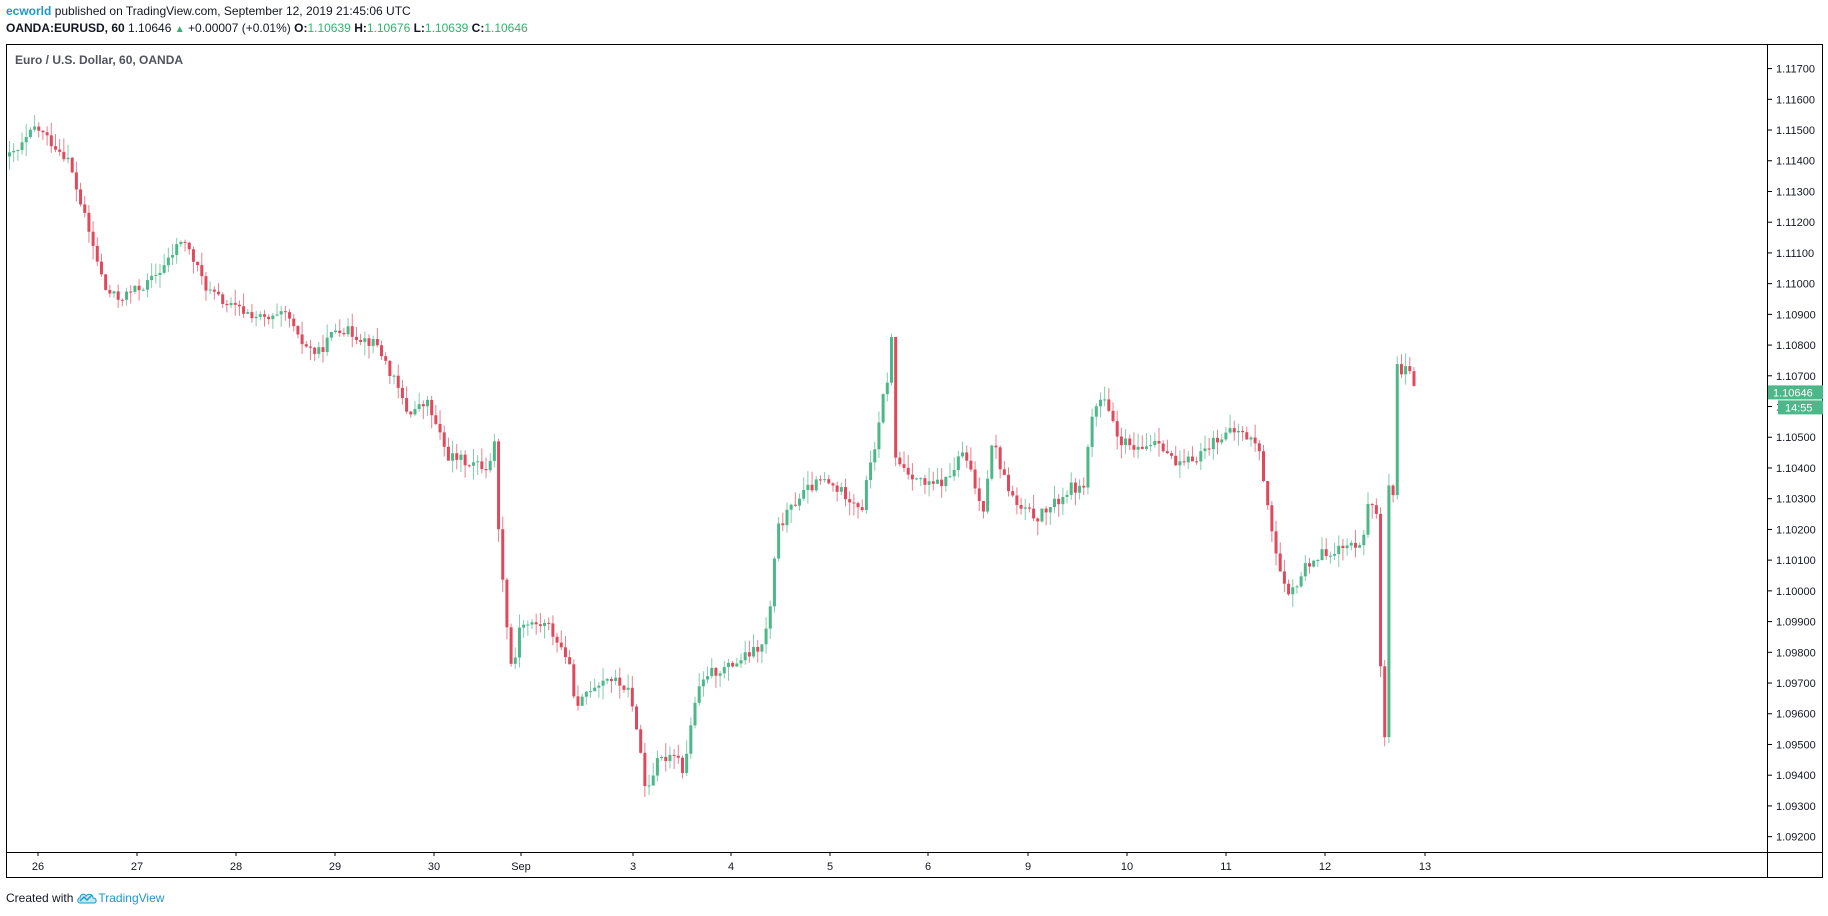 Image resolution: width=1828 pixels, height=916 pixels. I want to click on y-tick-label: 1.11700, so click(1795, 70).